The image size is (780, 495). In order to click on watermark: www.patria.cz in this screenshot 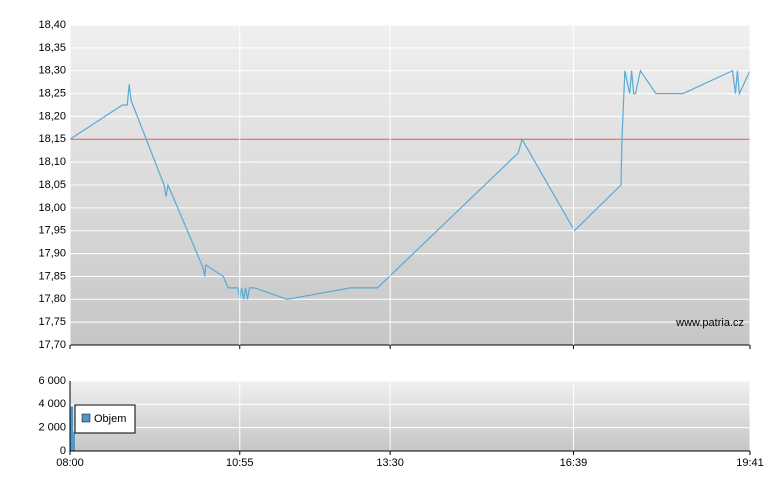, I will do `click(709, 323)`.